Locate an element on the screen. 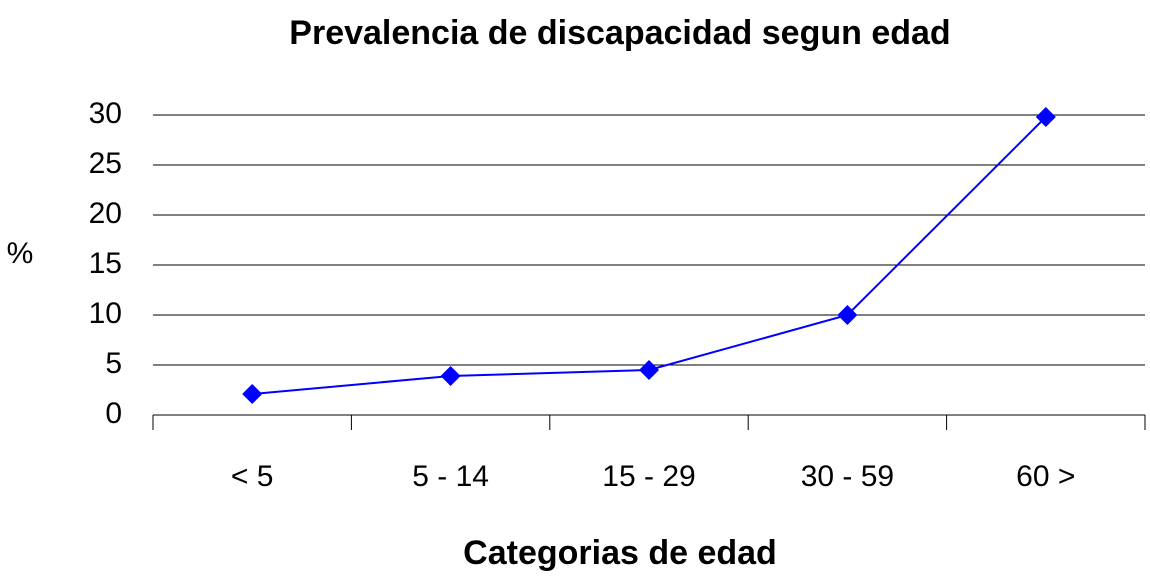 The image size is (1150, 582). y-tick-label: 5 is located at coordinates (113, 363).